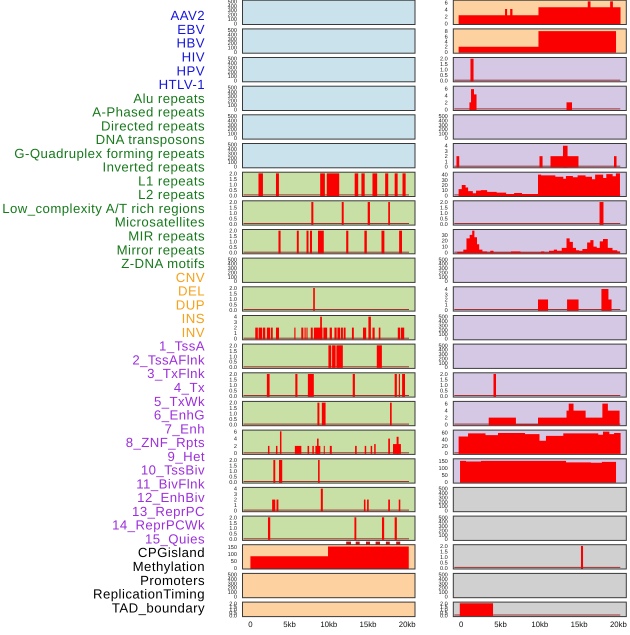  I want to click on svg-text: 3, so click(235, 323).